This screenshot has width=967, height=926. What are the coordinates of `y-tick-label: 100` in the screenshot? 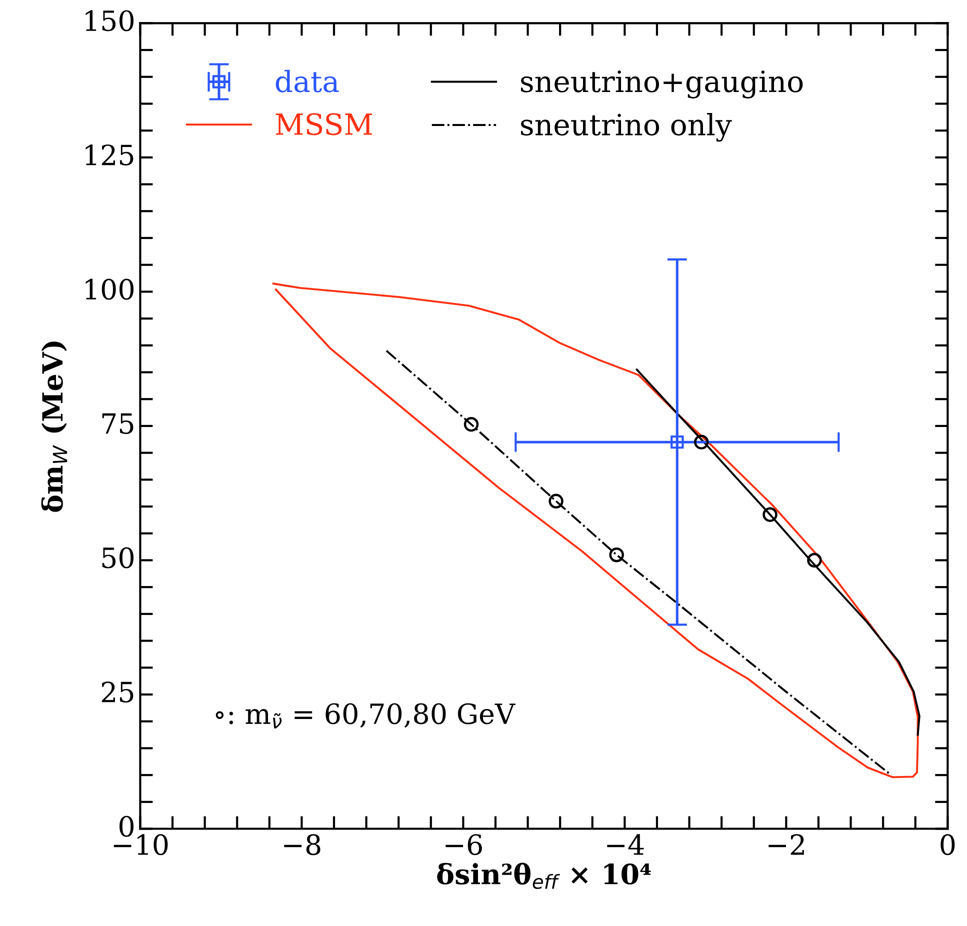 It's located at (110, 289).